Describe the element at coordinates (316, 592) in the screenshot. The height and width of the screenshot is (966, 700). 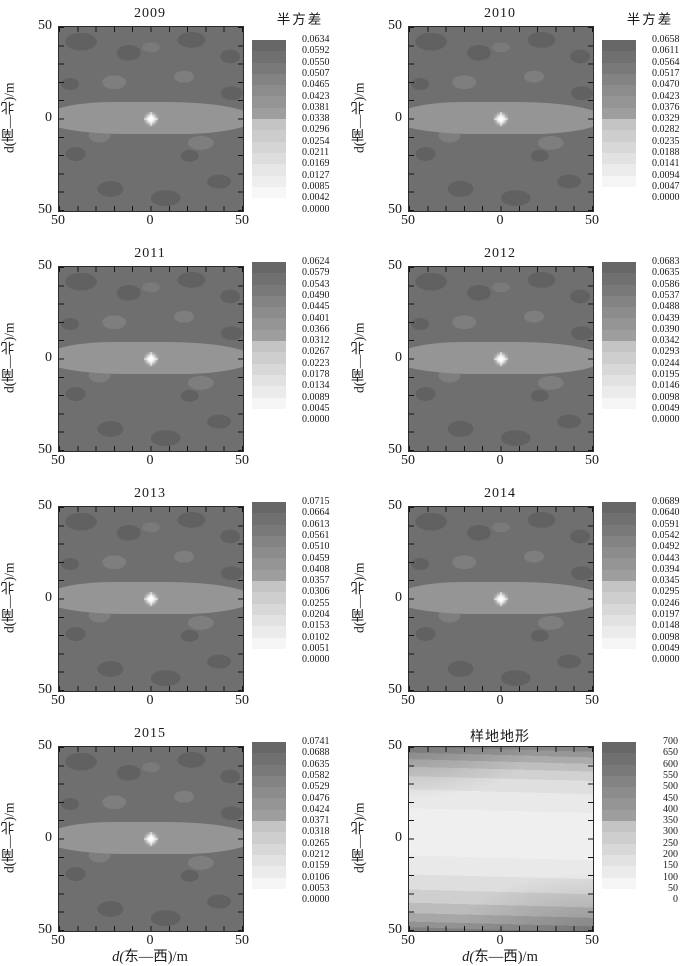
I see `colorbar-value: 0.0306` at that location.